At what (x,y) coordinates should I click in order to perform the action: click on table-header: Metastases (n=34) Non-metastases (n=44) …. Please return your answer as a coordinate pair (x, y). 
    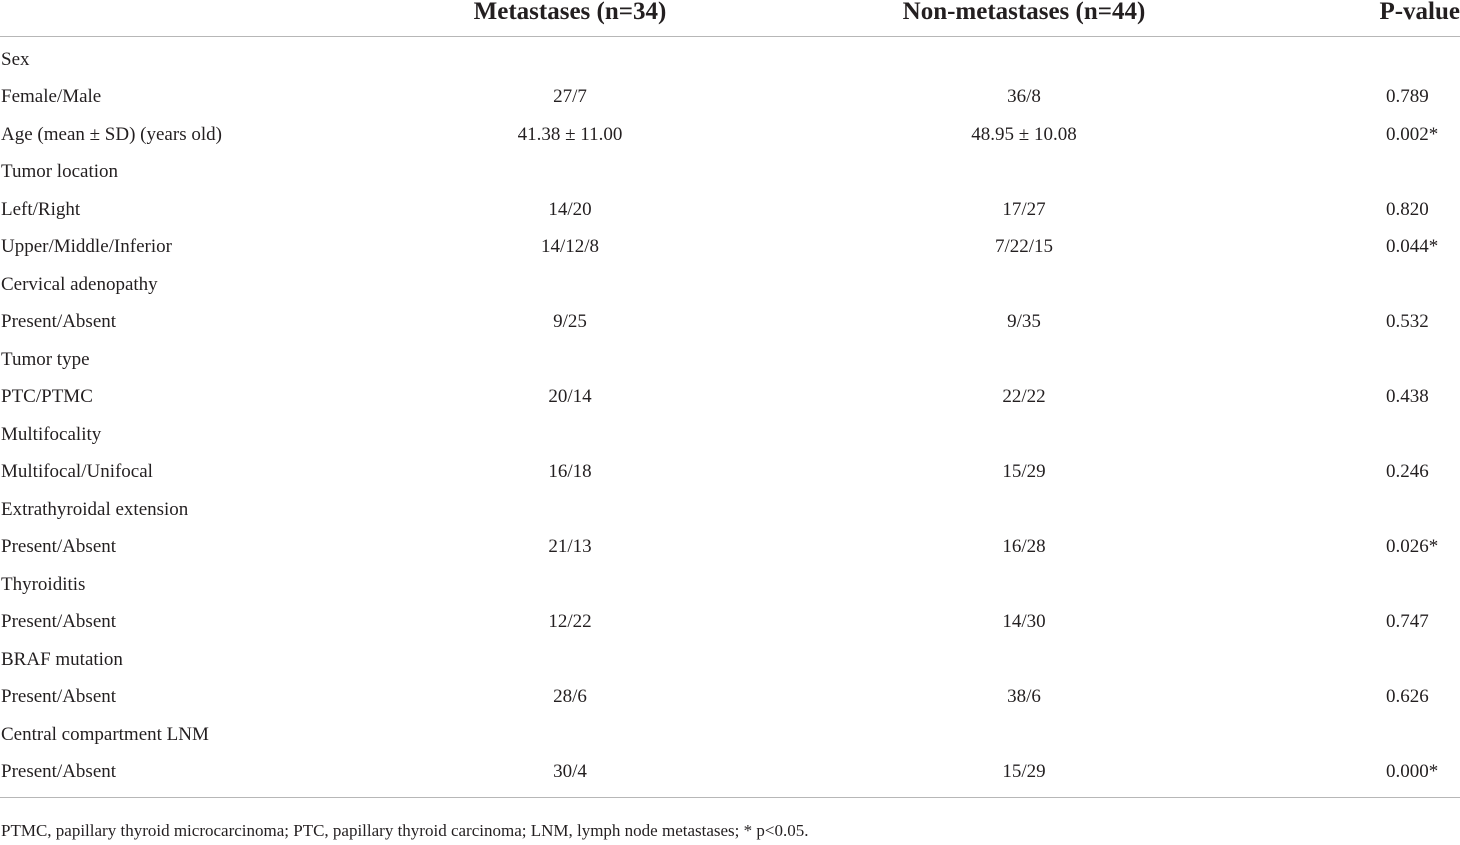
    Looking at the image, I should click on (730, 18).